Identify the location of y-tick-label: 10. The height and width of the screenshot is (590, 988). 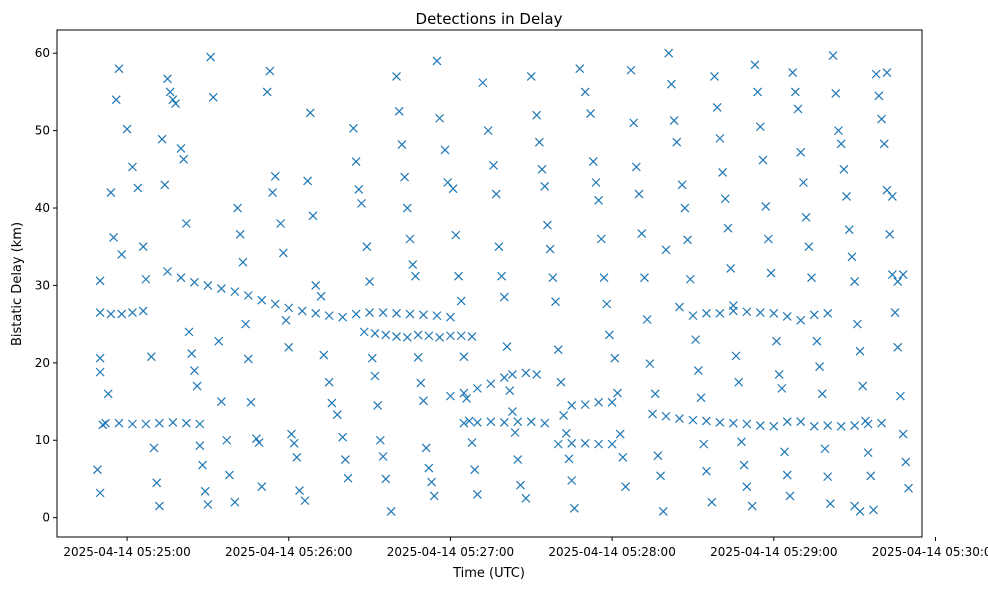
(42, 440).